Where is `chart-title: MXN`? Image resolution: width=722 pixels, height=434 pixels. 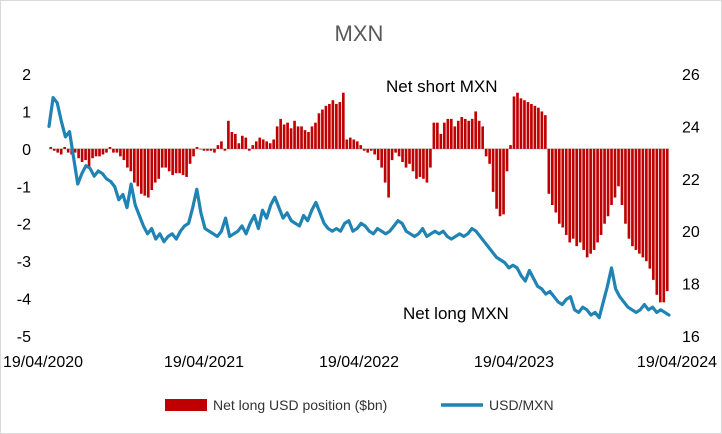
chart-title: MXN is located at coordinates (359, 33).